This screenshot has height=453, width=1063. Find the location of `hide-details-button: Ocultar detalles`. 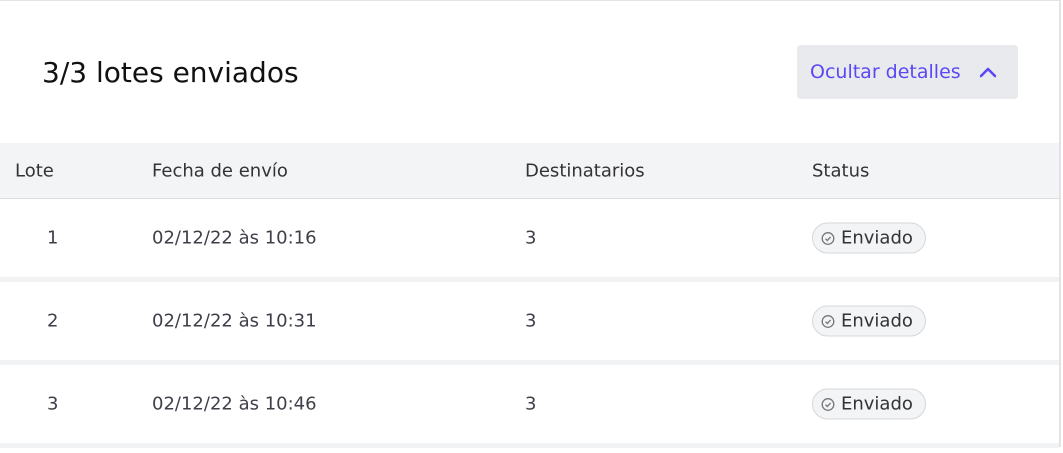

hide-details-button: Ocultar detalles is located at coordinates (907, 72).